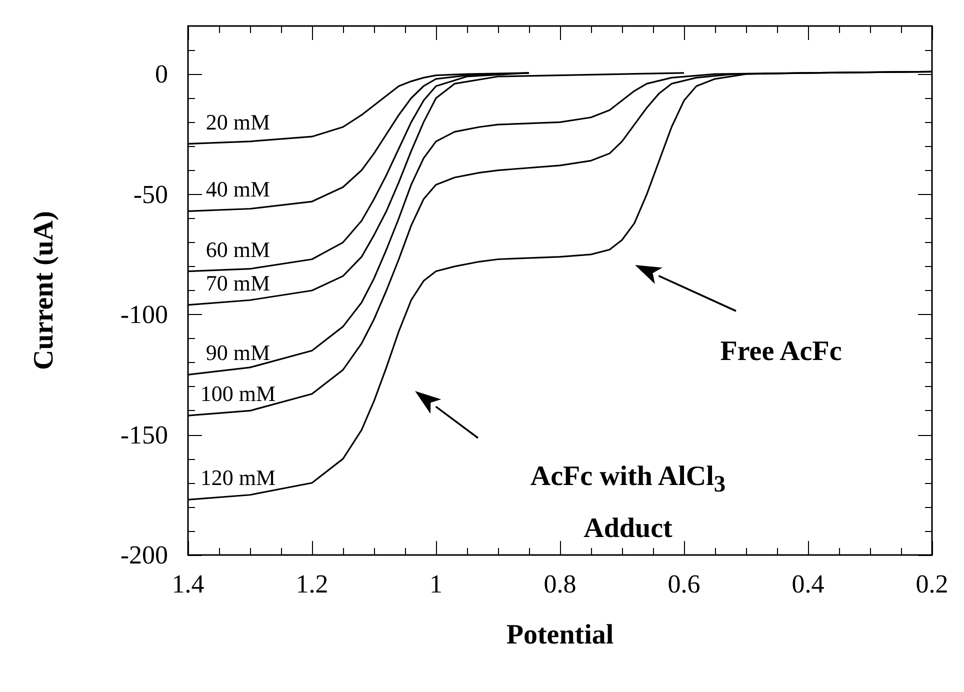 The width and height of the screenshot is (964, 692). What do you see at coordinates (238, 353) in the screenshot?
I see `series-label: 90 mM` at bounding box center [238, 353].